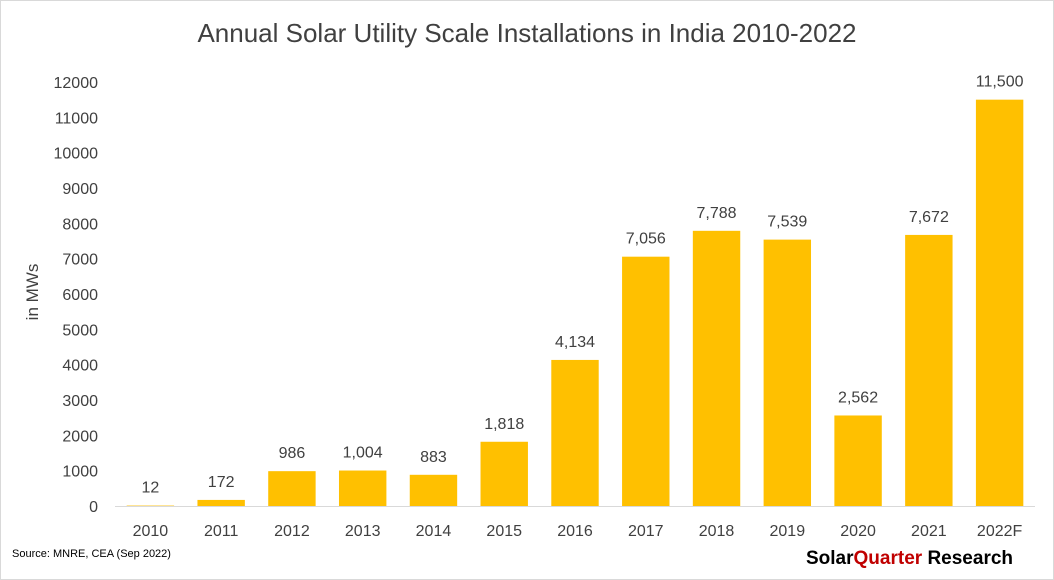  Describe the element at coordinates (575, 531) in the screenshot. I see `x-tick-label: 2016` at that location.